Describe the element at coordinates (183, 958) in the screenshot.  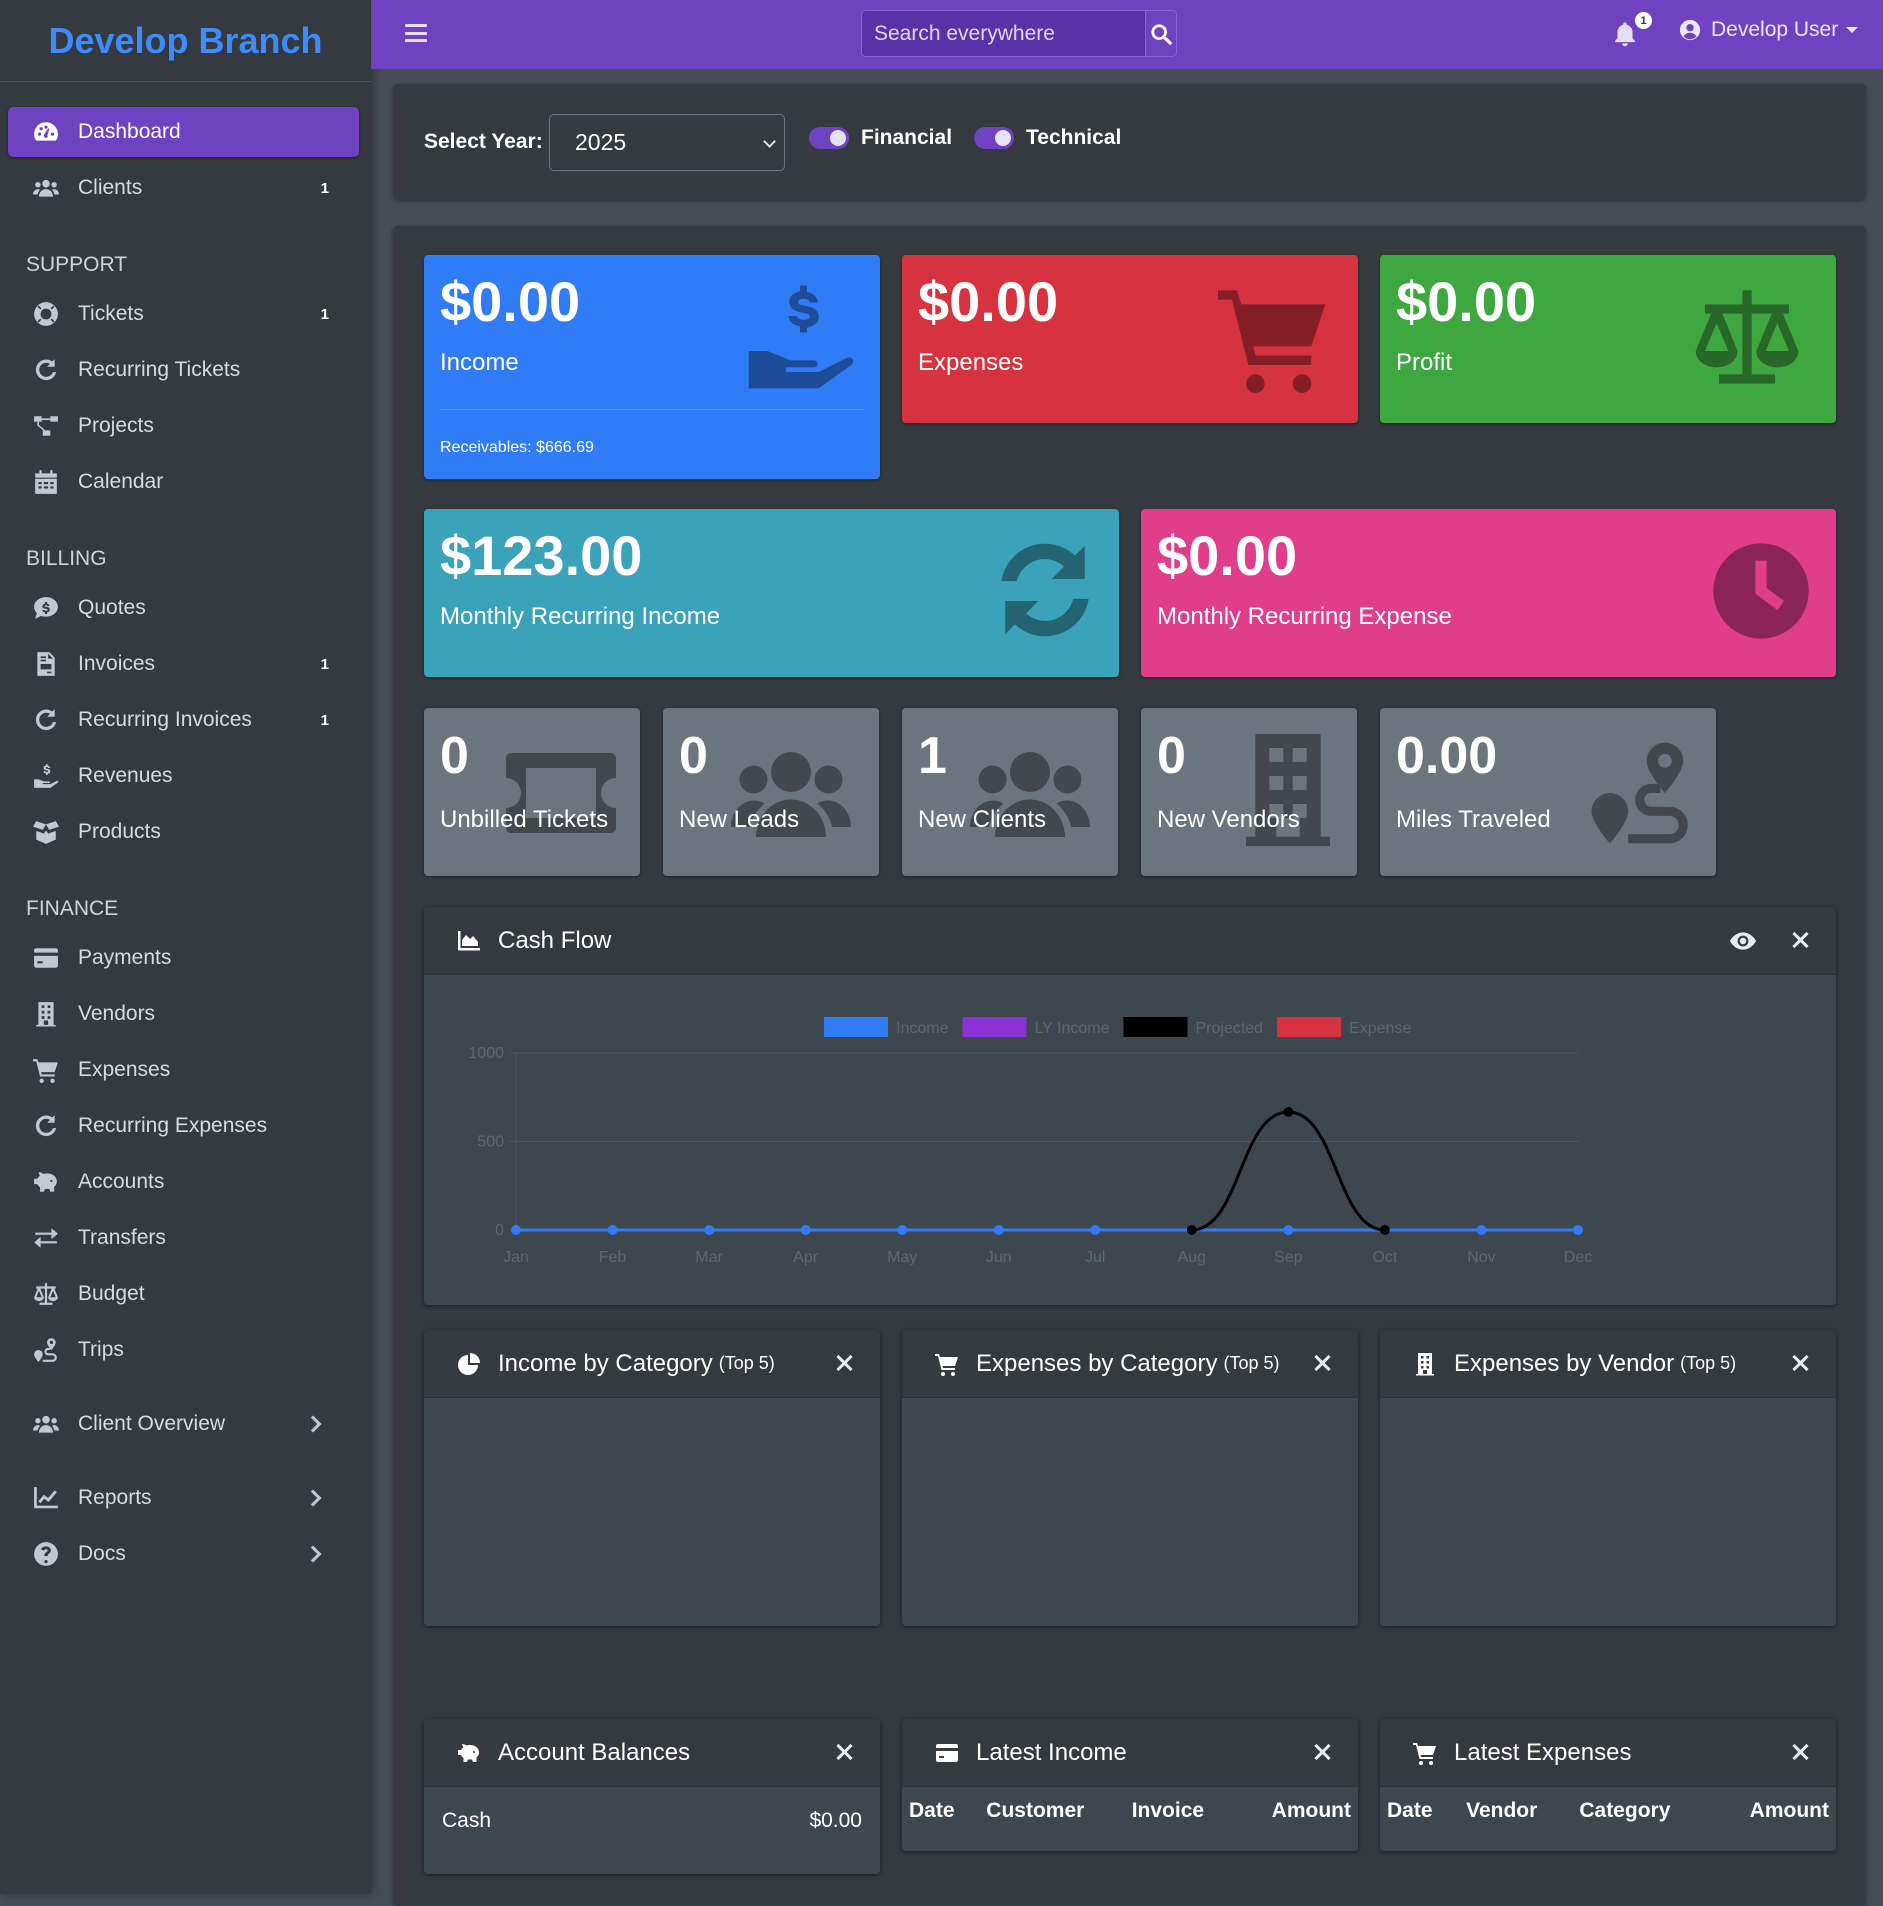
I see `sidebar-item-payments: Payments` at that location.